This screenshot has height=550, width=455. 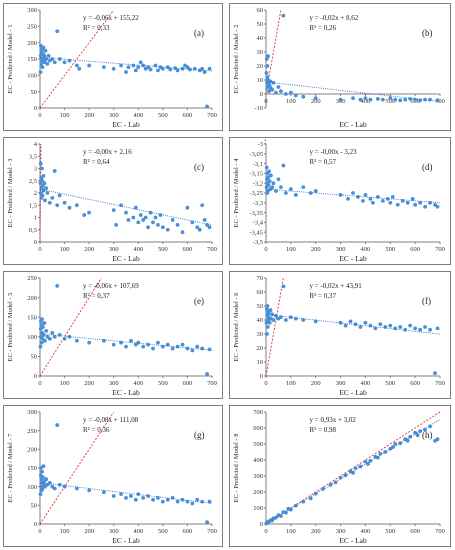 I want to click on y-tick-label: 400, so click(x=258, y=460).